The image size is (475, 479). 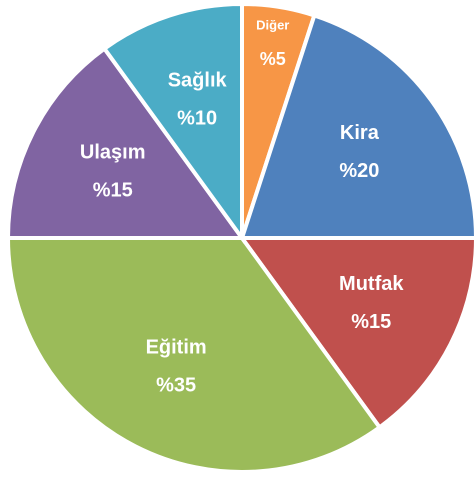 I want to click on slice-label: Eğitim, so click(x=176, y=348).